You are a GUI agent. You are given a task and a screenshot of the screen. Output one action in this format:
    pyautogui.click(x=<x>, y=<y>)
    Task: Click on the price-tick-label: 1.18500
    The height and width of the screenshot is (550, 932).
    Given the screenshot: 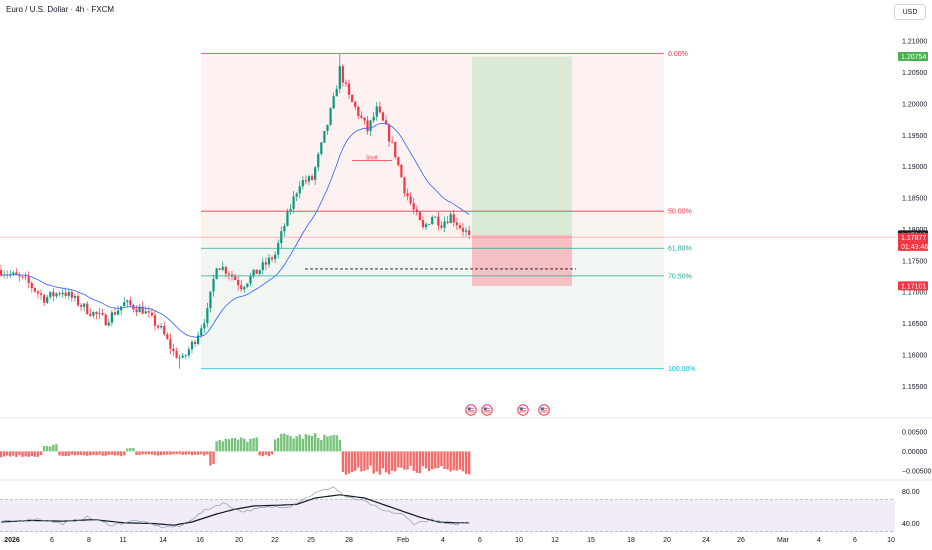 What is the action you would take?
    pyautogui.click(x=914, y=199)
    